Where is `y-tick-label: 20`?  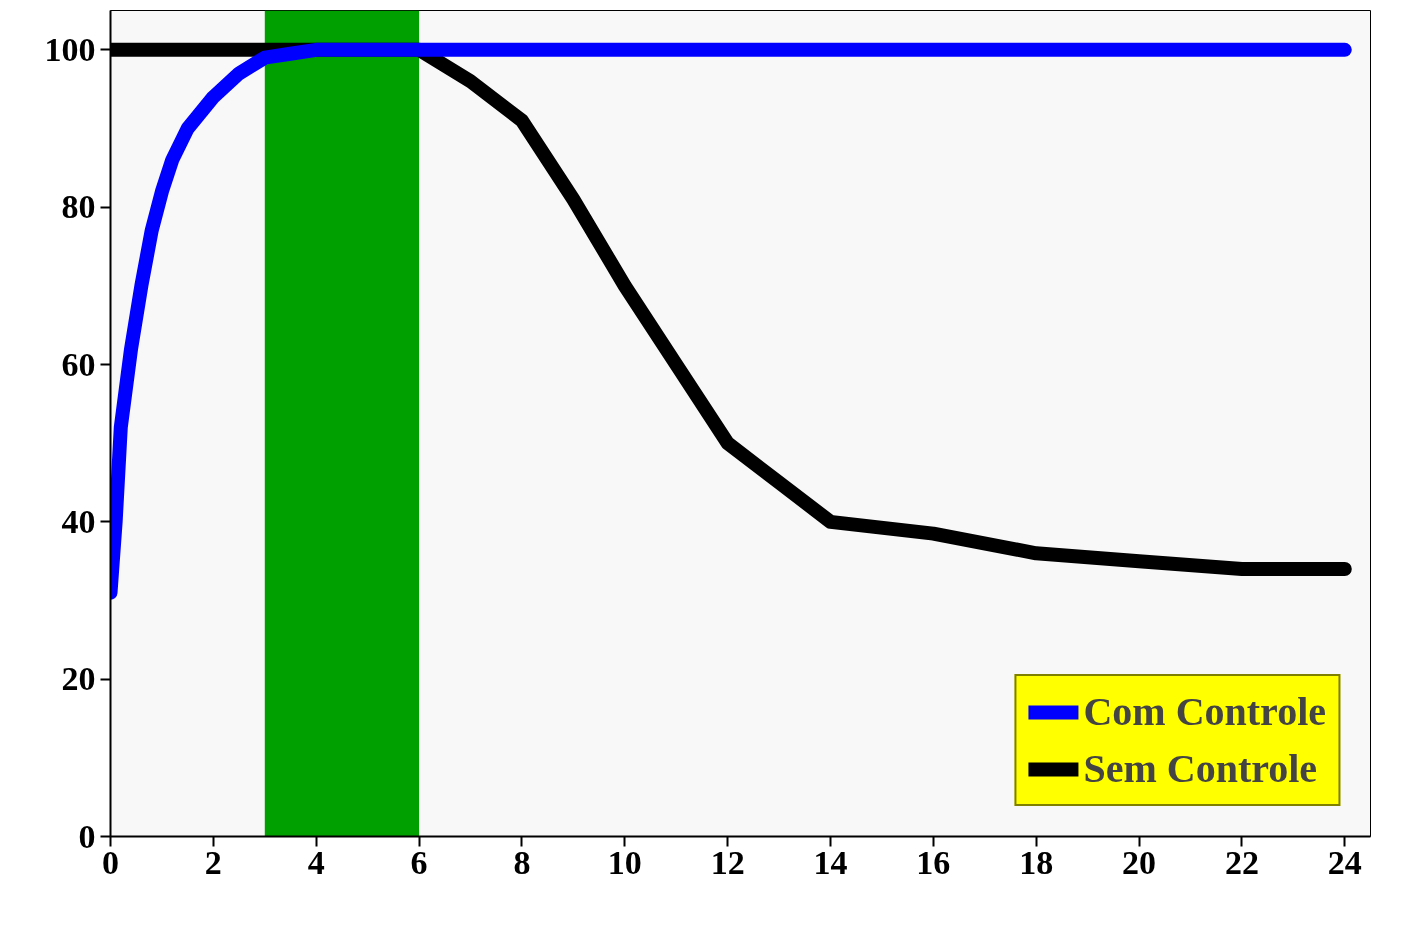
y-tick-label: 20 is located at coordinates (78, 679).